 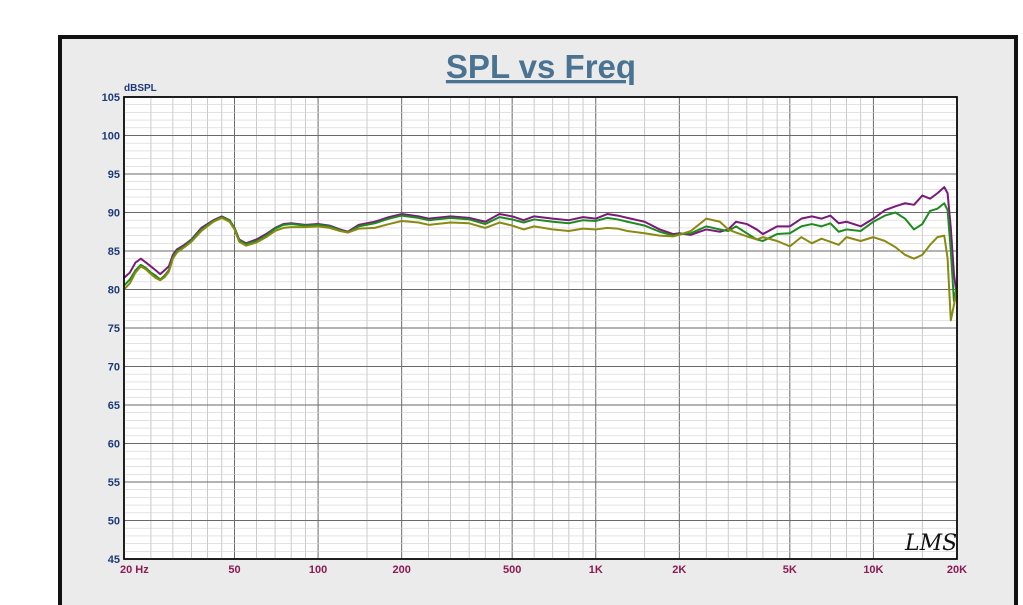 I want to click on x-tick-label: 100, so click(x=318, y=570).